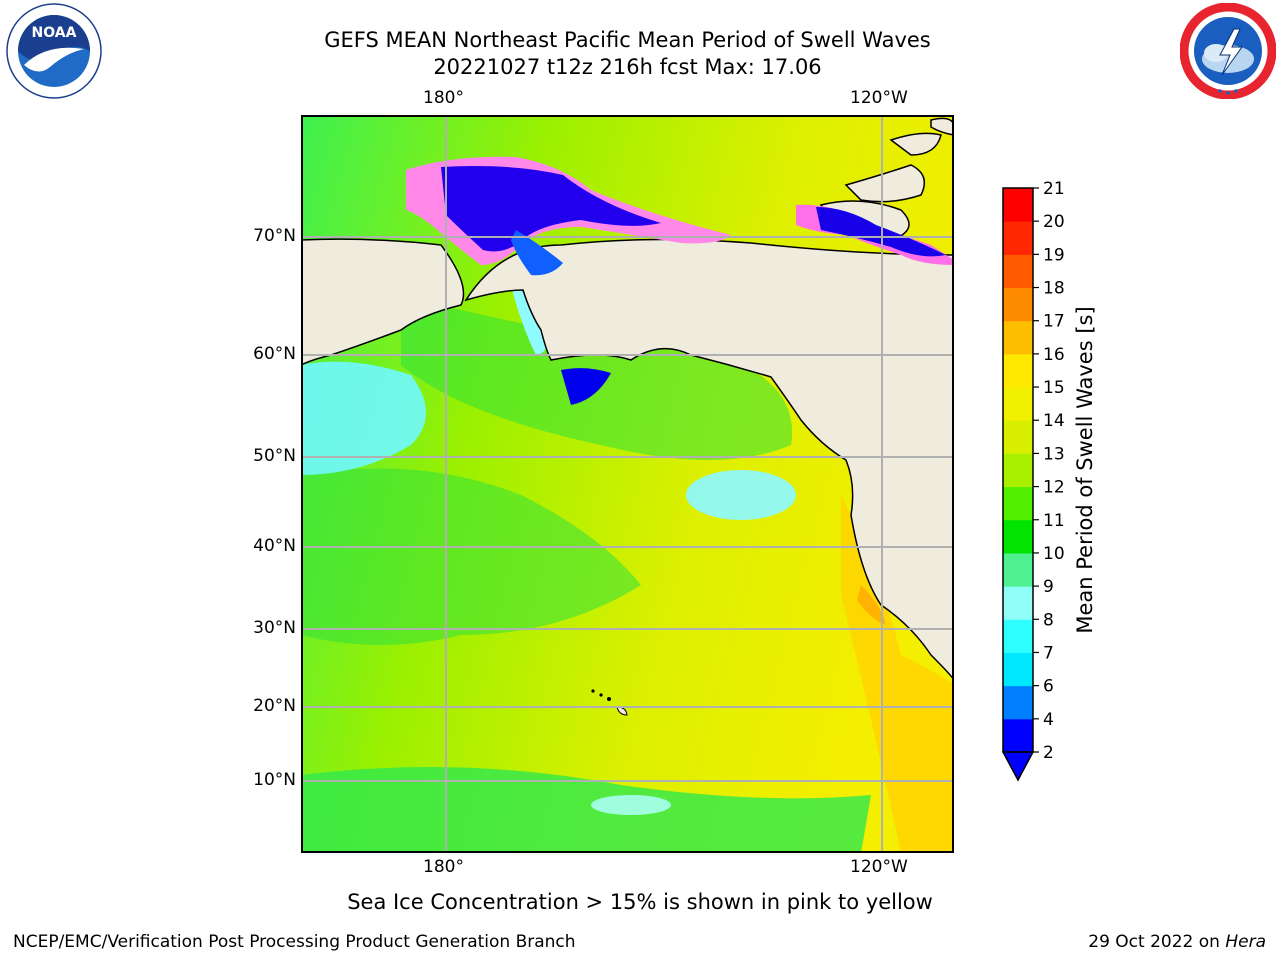 Image resolution: width=1280 pixels, height=960 pixels. What do you see at coordinates (1048, 620) in the screenshot?
I see `colorbar-tick-label: 8` at bounding box center [1048, 620].